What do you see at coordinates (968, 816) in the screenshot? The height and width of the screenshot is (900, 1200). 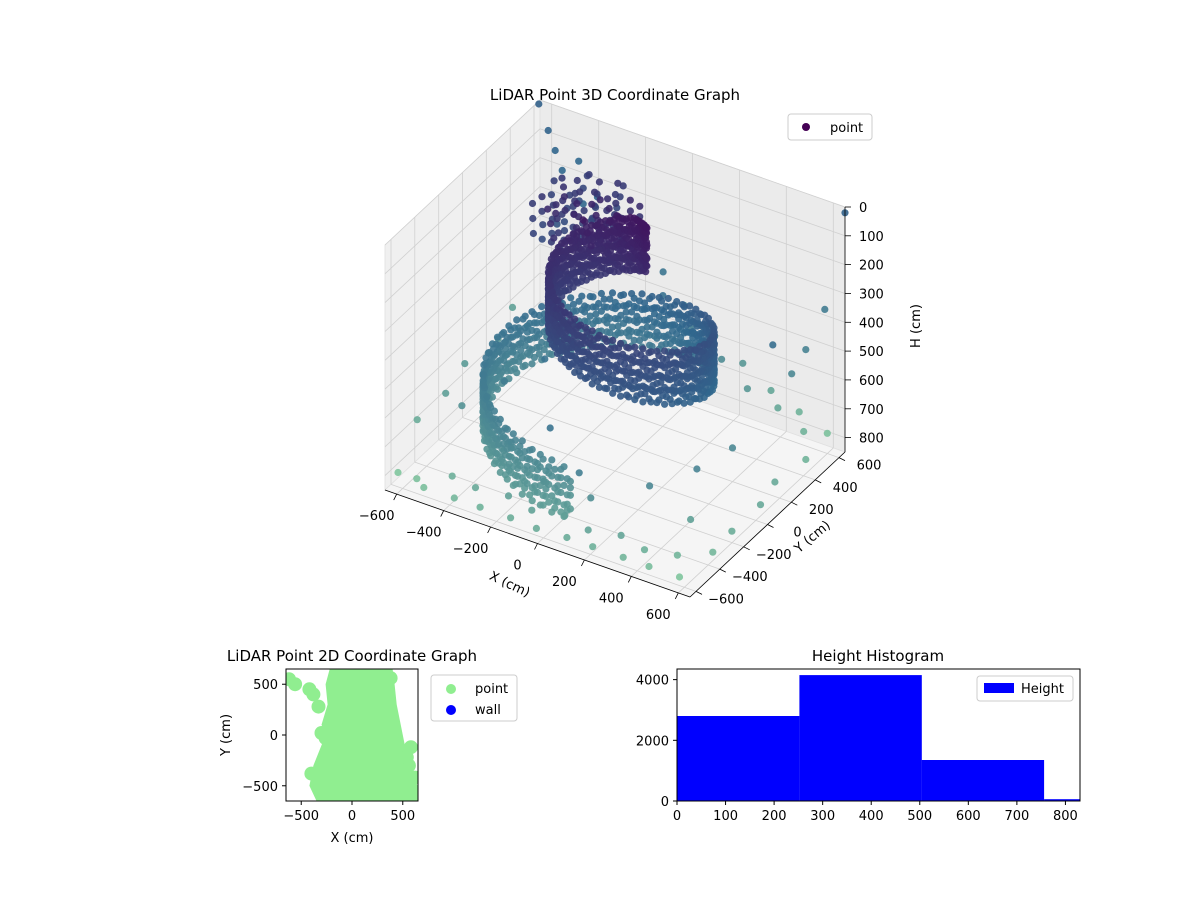 I see `x-tick-label: 600` at bounding box center [968, 816].